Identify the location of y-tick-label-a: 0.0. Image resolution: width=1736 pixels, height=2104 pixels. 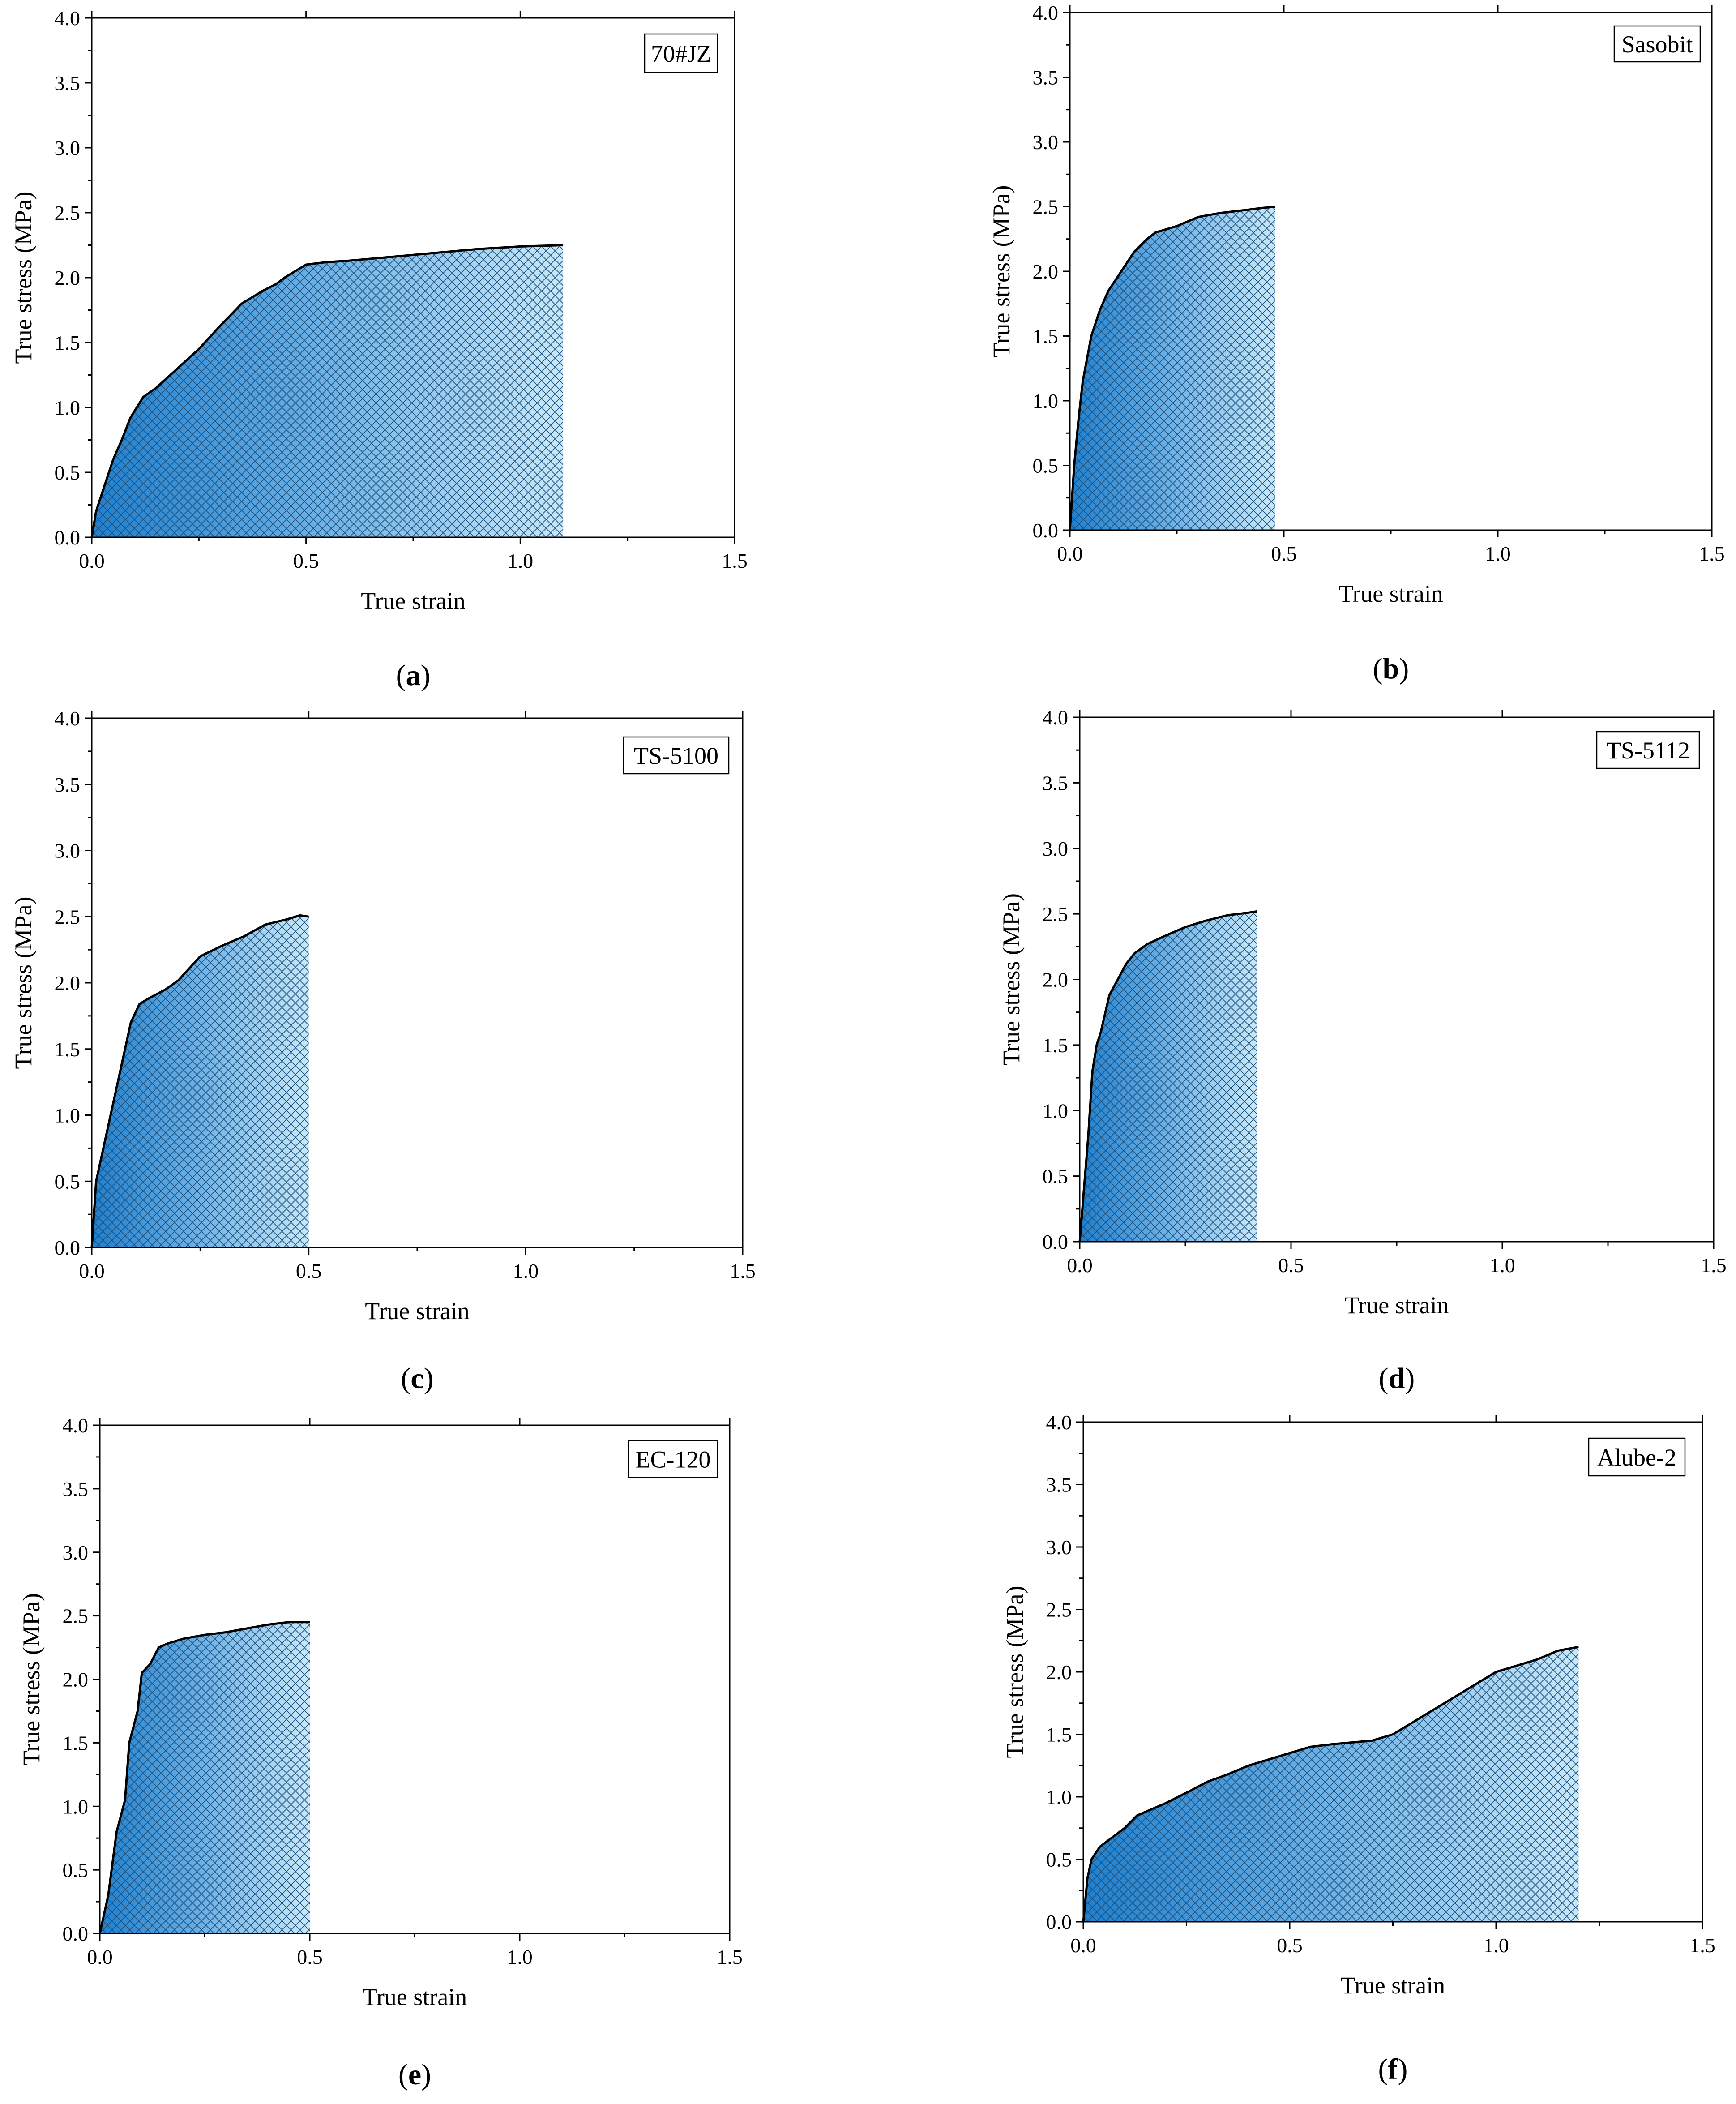
(68, 537).